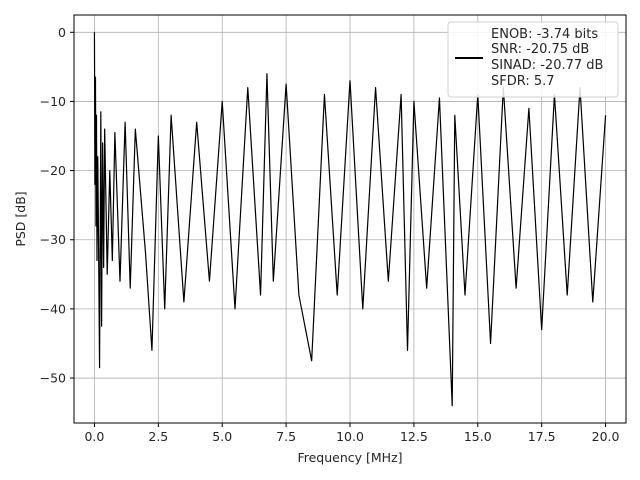  What do you see at coordinates (544, 34) in the screenshot?
I see `legend-entry-enob: ENOB: -3.74 bits` at bounding box center [544, 34].